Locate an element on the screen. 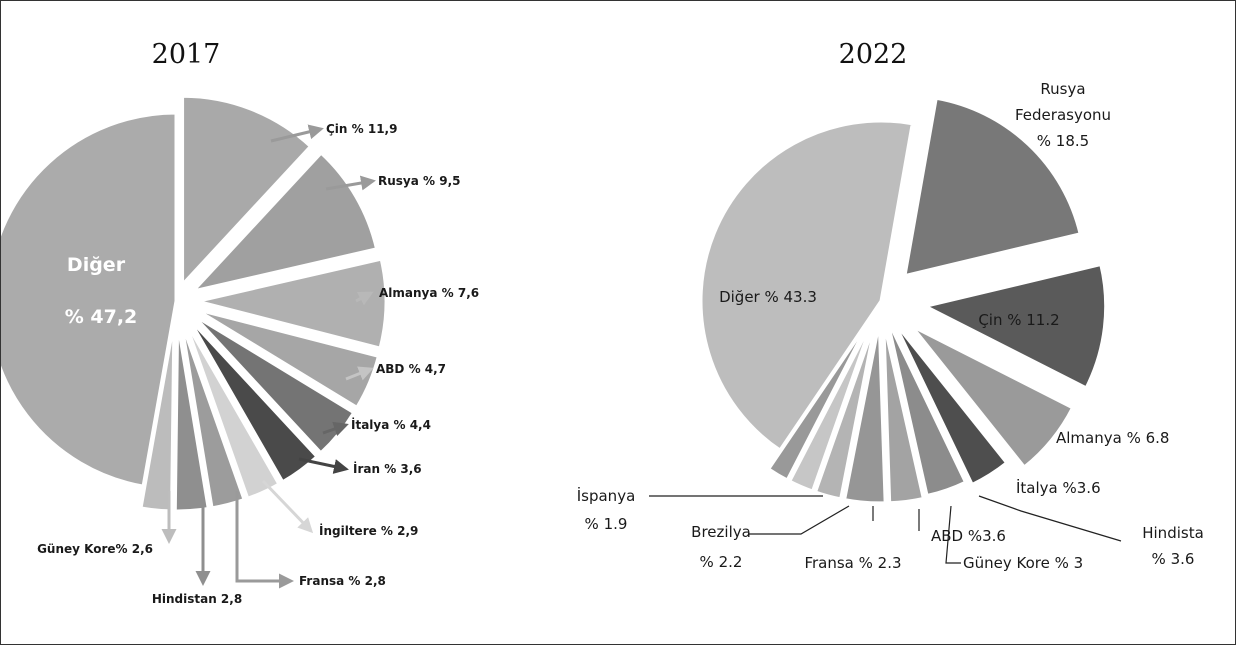 The image size is (1236, 645). label-2017-almanya-7-6: Almanya % 7,6 is located at coordinates (429, 293).